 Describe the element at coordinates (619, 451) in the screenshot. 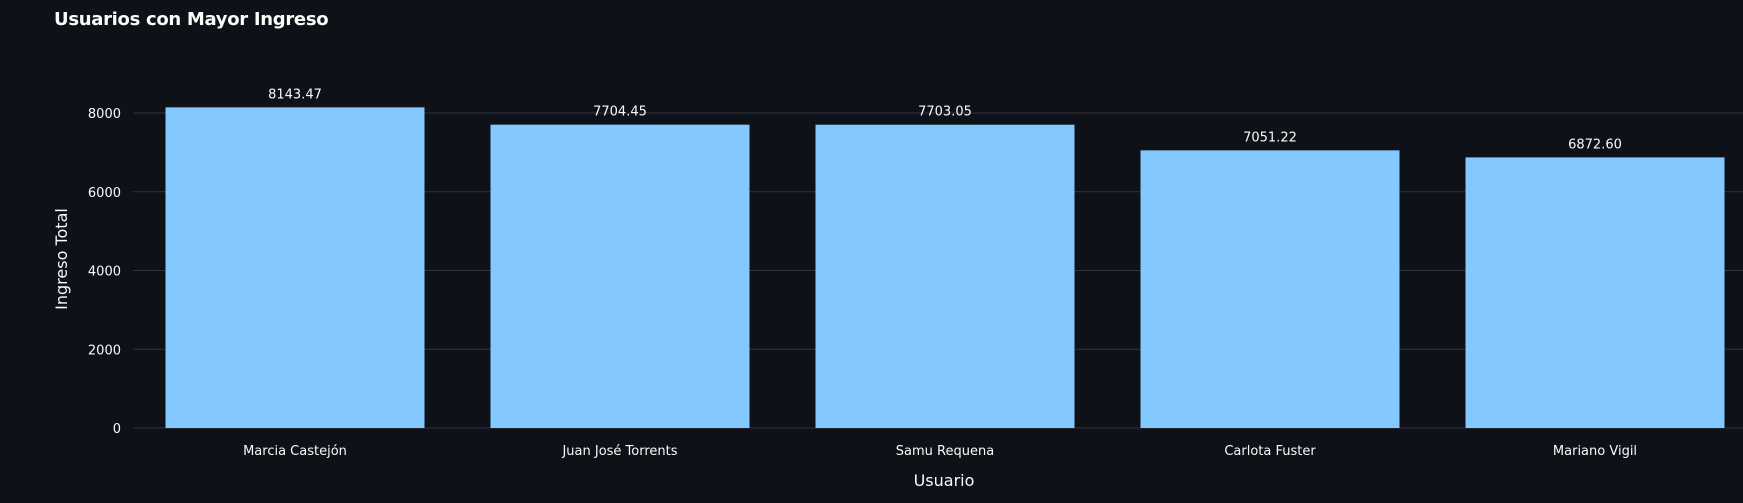

I see `x-tick-label: Juan José Torrents` at that location.